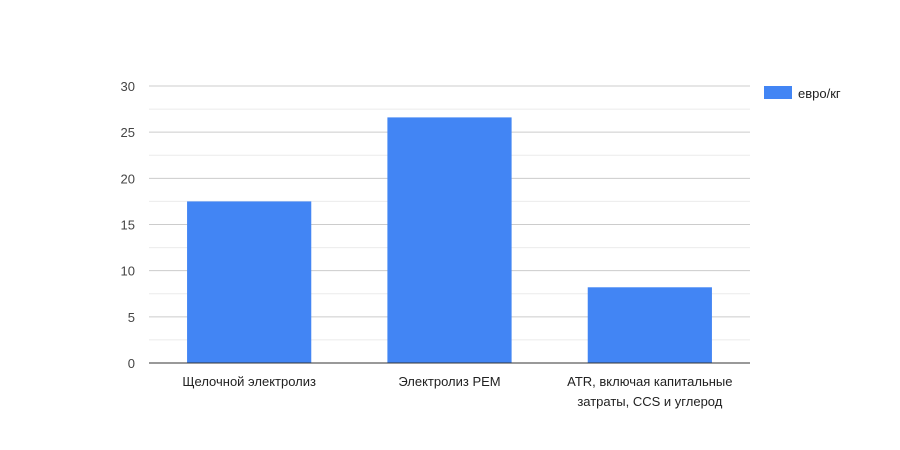 This screenshot has height=450, width=900. What do you see at coordinates (131, 363) in the screenshot?
I see `y-tick-label: 0` at bounding box center [131, 363].